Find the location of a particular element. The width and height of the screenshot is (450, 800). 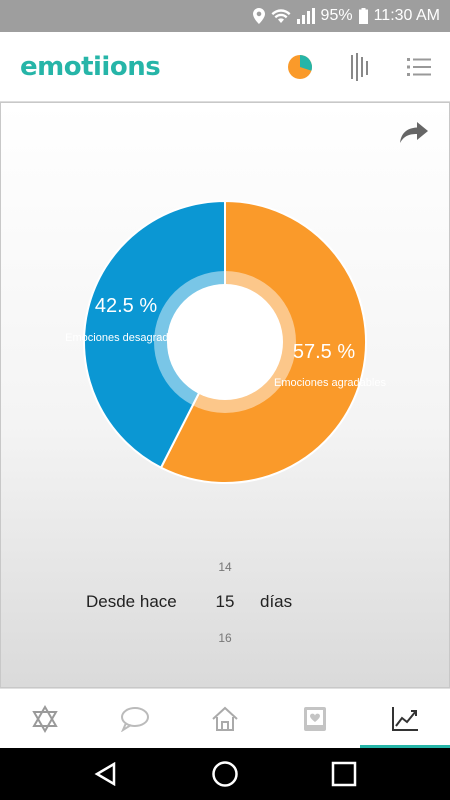

bottom-nav is located at coordinates (225, 718).